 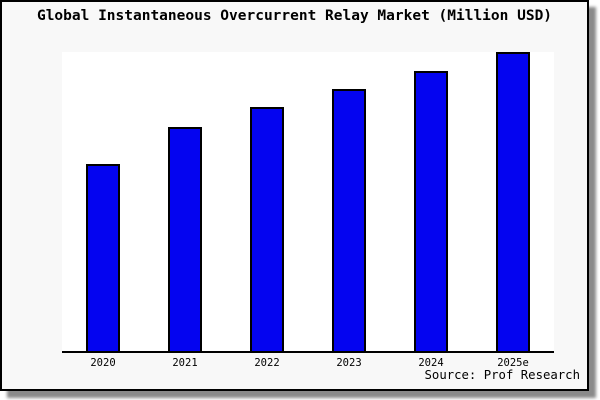 What do you see at coordinates (185, 363) in the screenshot?
I see `x-tick-label-2021: 2021` at bounding box center [185, 363].